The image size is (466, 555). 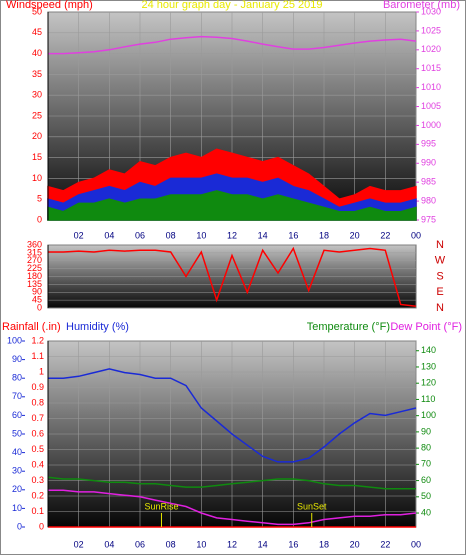 I want to click on y-tick-label: 180, so click(x=34, y=276).